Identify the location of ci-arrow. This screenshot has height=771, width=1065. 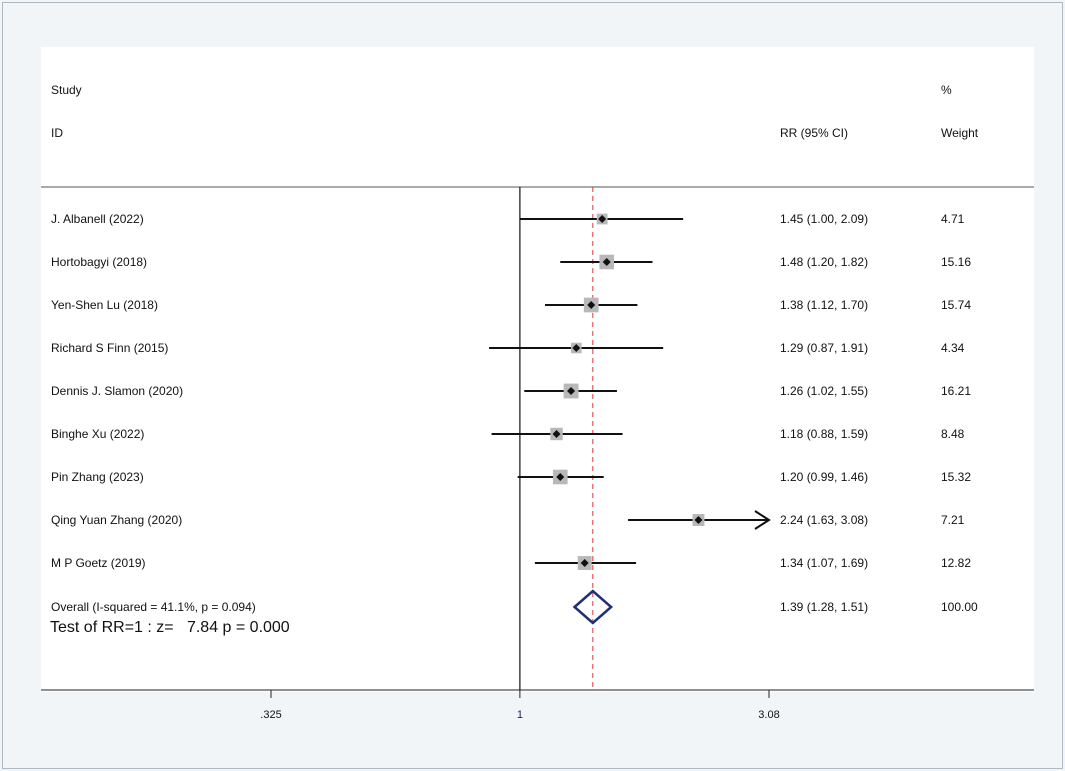
(762, 520).